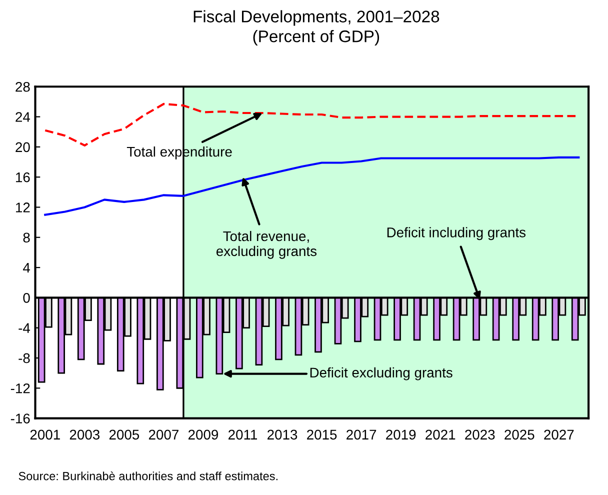  What do you see at coordinates (23, 207) in the screenshot?
I see `y-tick-label: 12` at bounding box center [23, 207].